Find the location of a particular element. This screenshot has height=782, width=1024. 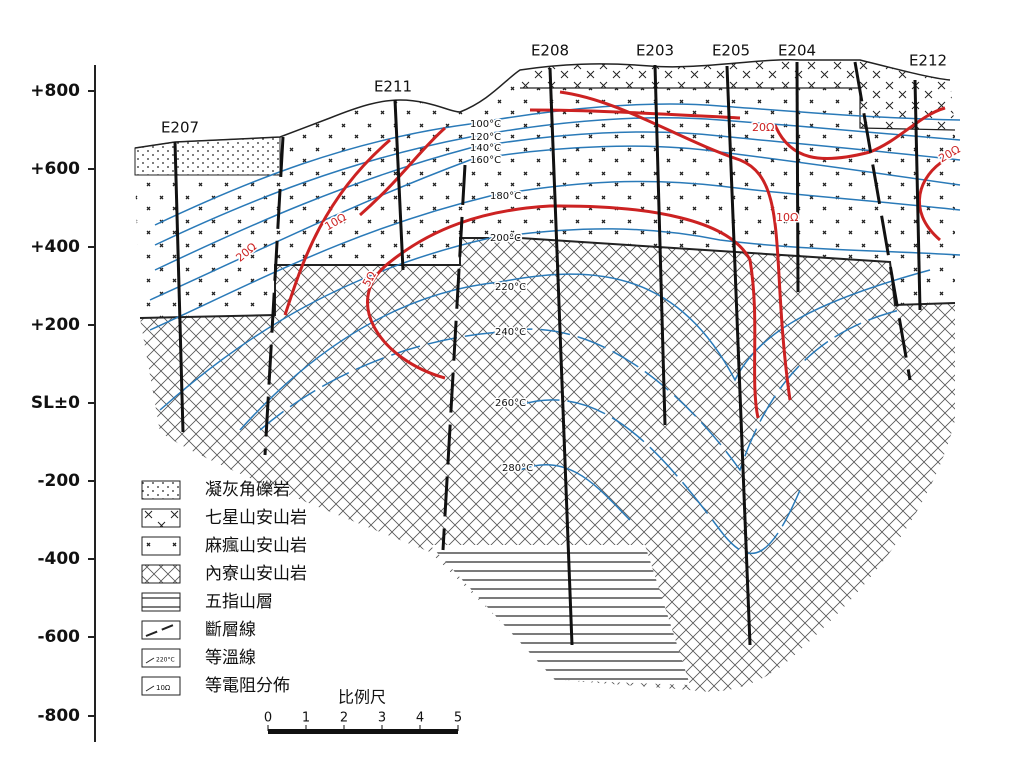

well-label: E204 is located at coordinates (797, 51).